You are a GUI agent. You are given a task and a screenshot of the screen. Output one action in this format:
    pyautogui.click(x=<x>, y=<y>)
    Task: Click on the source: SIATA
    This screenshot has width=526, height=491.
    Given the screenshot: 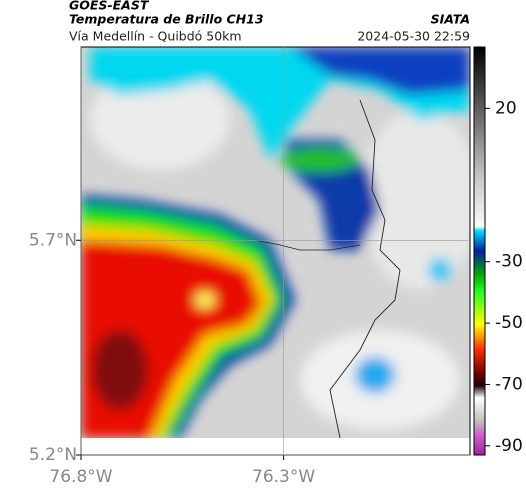 What is the action you would take?
    pyautogui.click(x=450, y=19)
    